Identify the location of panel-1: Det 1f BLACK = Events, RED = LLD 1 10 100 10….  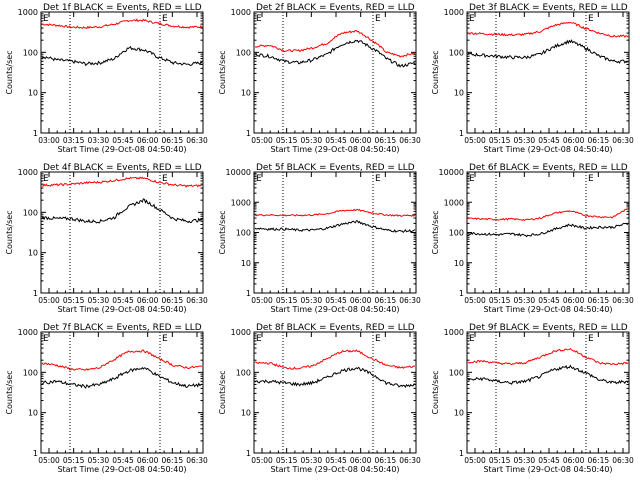
(106, 78).